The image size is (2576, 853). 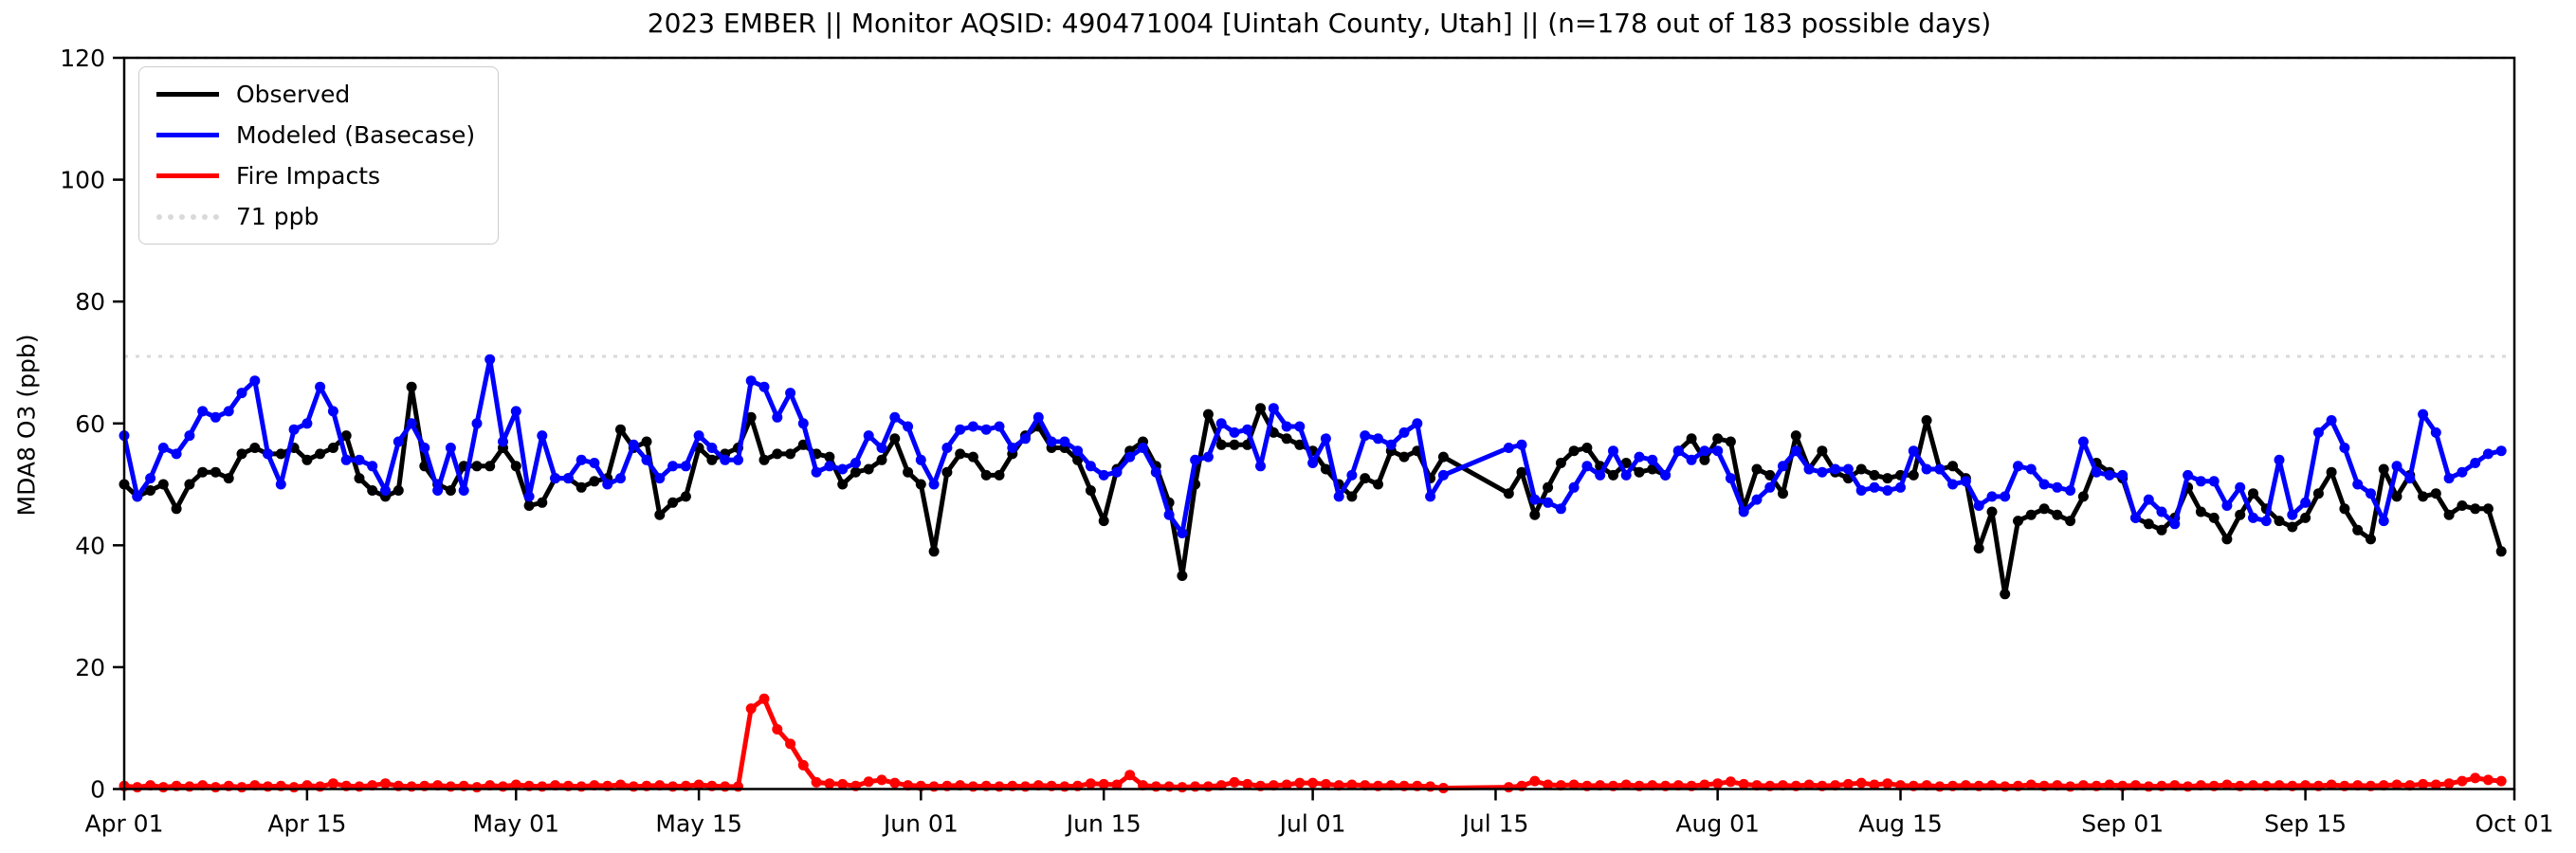 What do you see at coordinates (1312, 824) in the screenshot?
I see `x-tick-label: Jul 01` at bounding box center [1312, 824].